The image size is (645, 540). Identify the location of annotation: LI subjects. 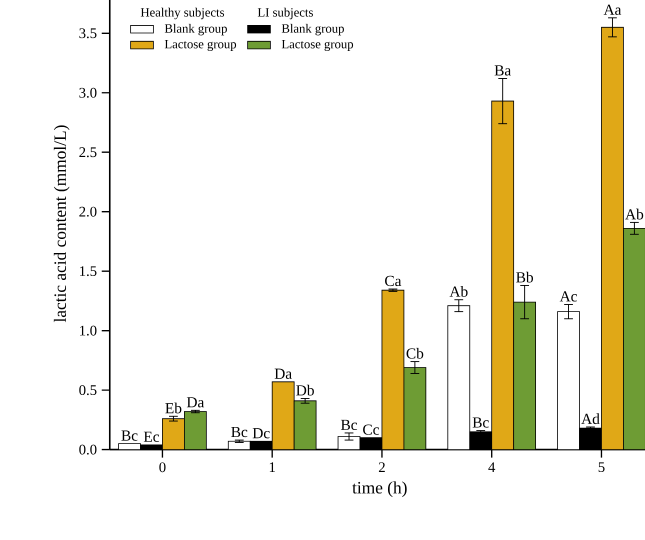
(285, 14).